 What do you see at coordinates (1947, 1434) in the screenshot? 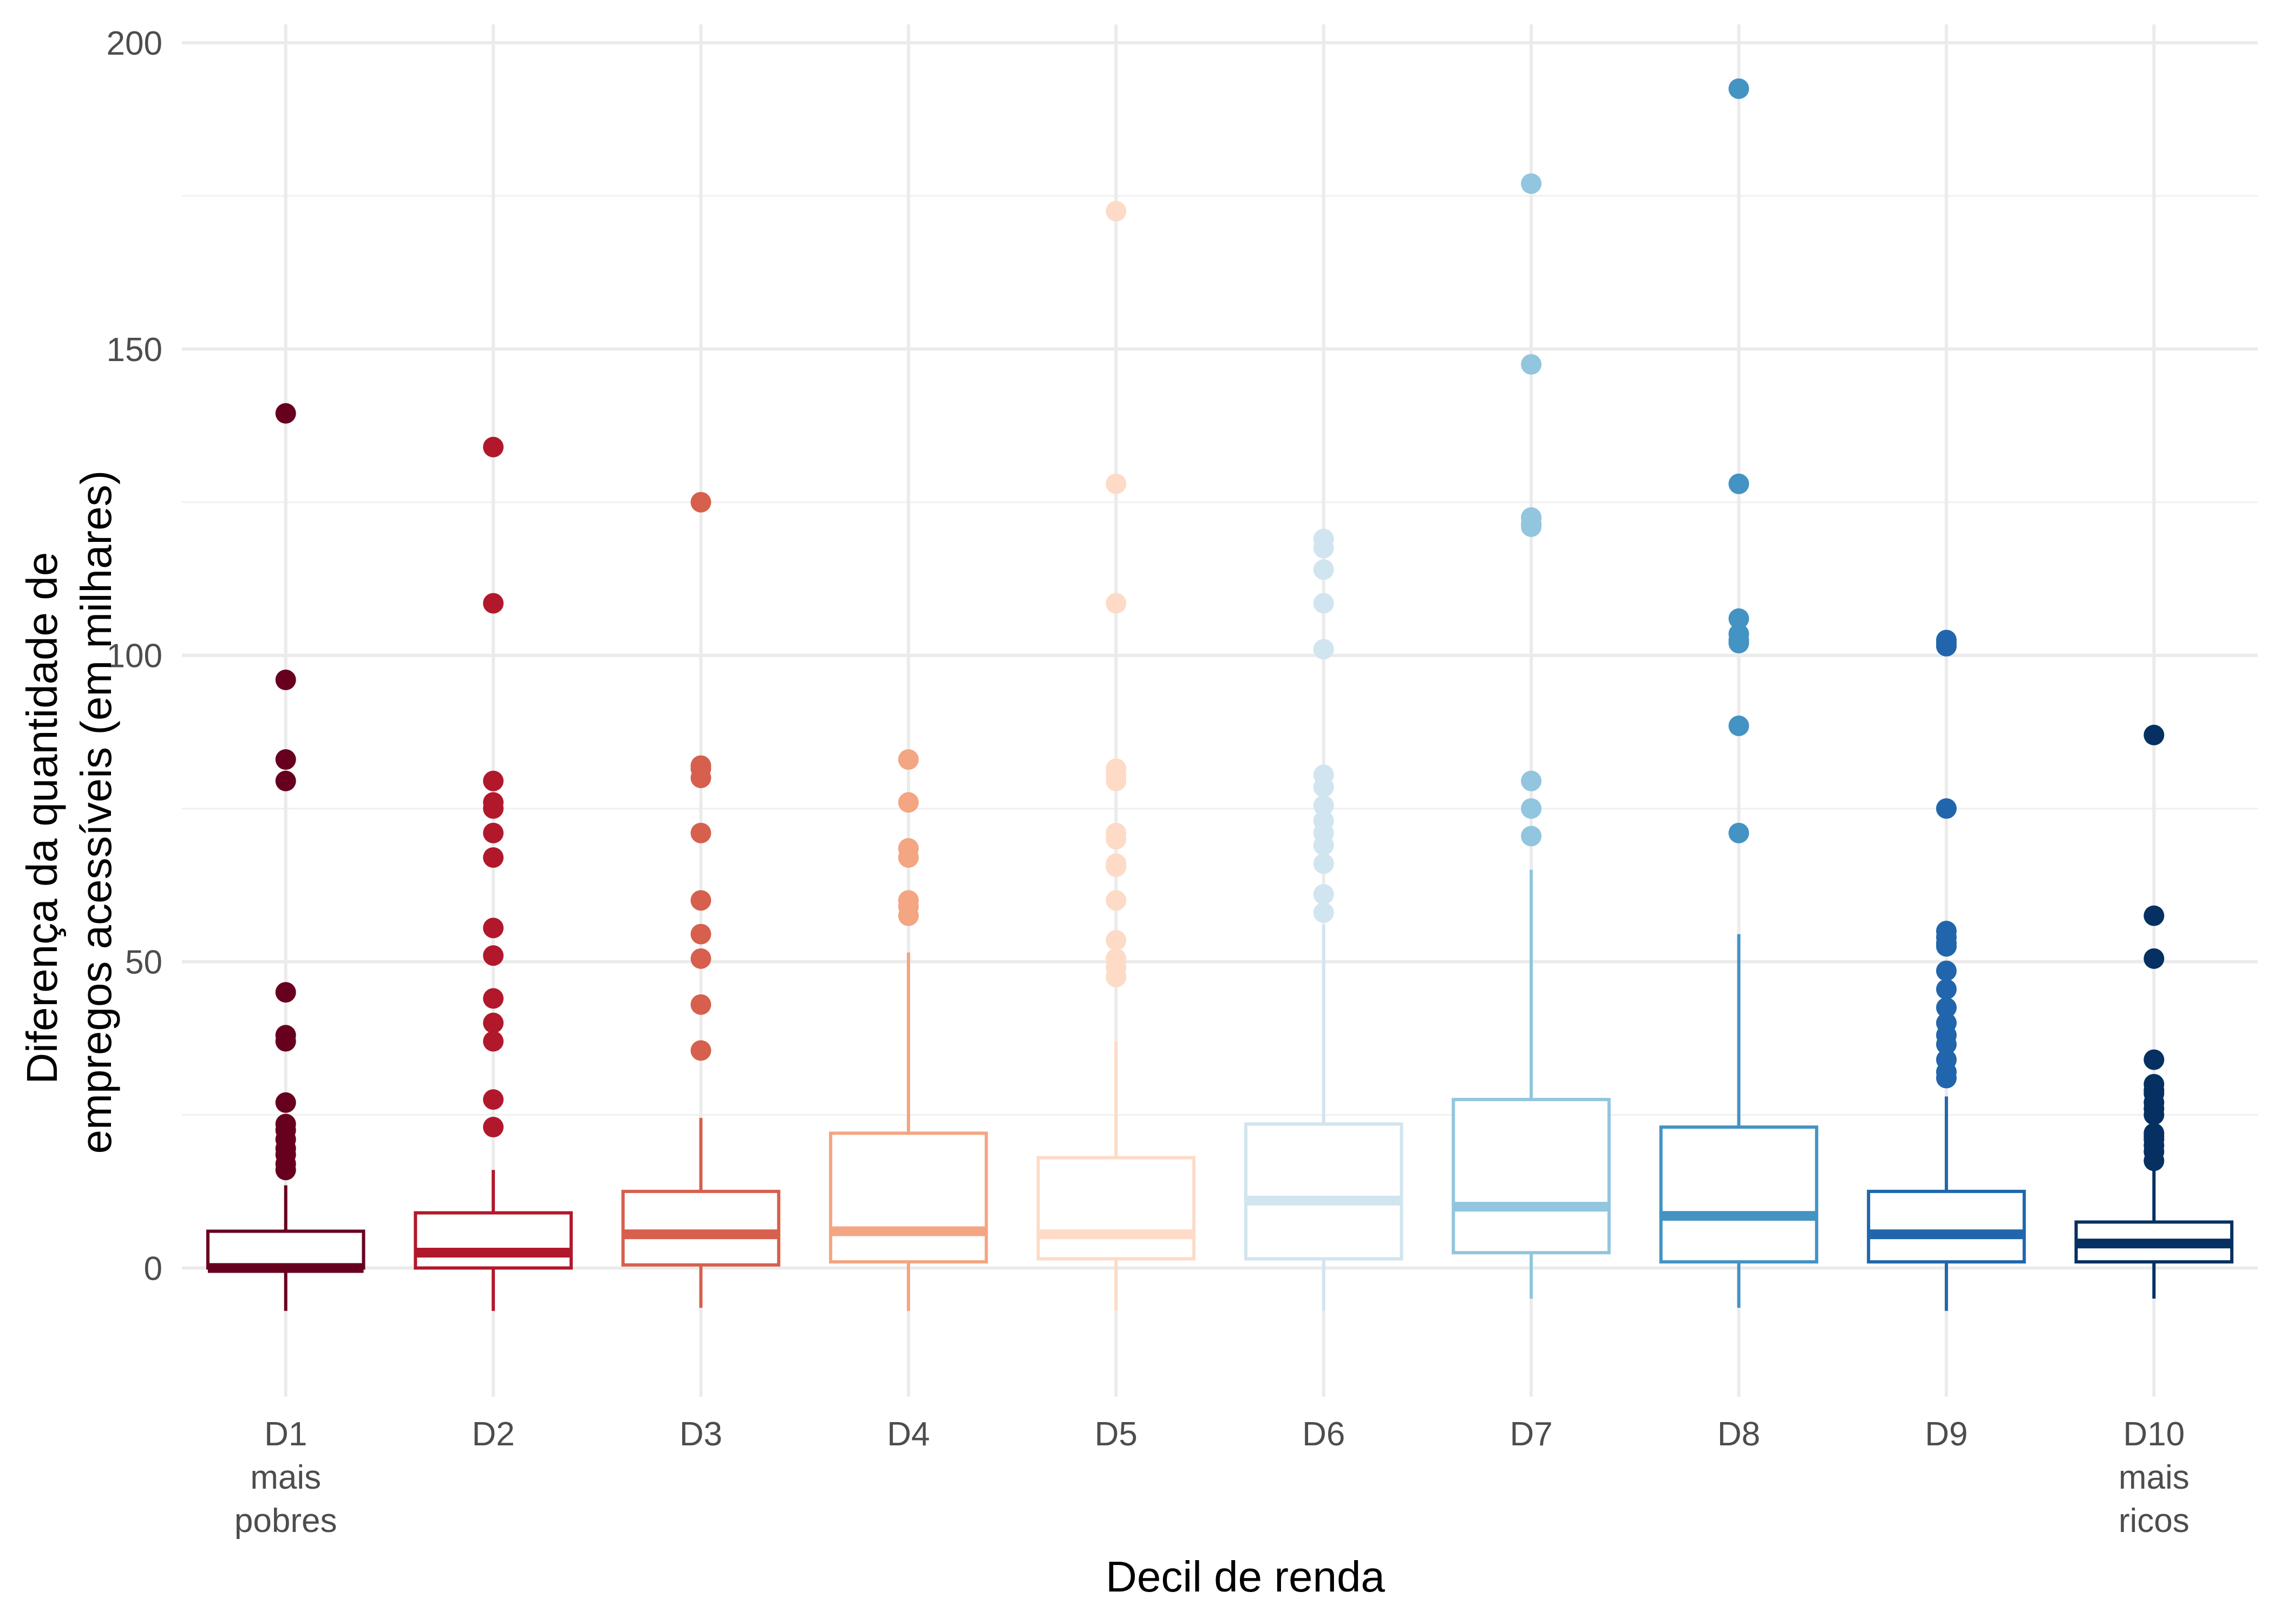
I see `x-tick-label-line: D9` at bounding box center [1947, 1434].